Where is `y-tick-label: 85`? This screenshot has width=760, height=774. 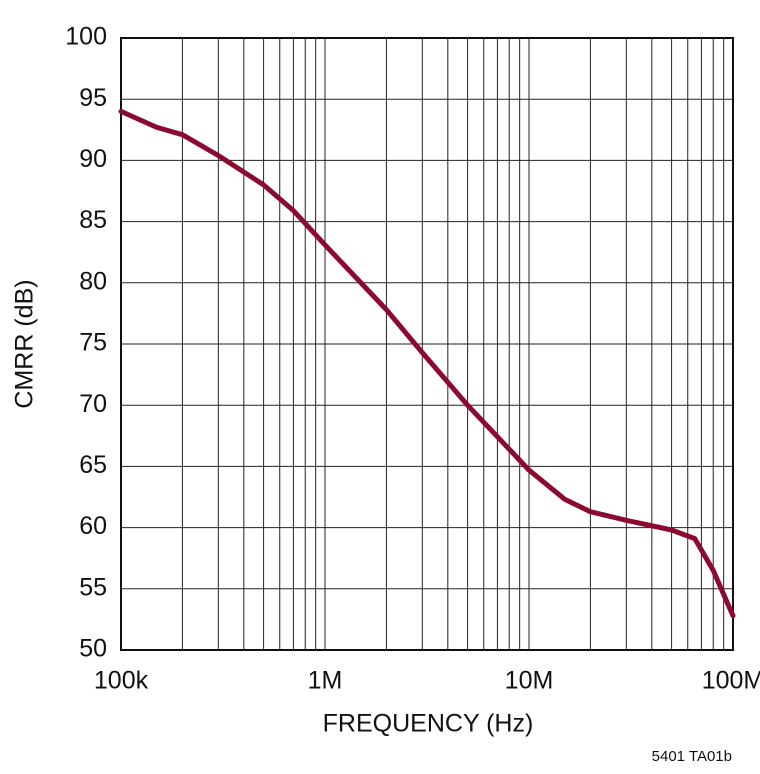 y-tick-label: 85 is located at coordinates (93, 220).